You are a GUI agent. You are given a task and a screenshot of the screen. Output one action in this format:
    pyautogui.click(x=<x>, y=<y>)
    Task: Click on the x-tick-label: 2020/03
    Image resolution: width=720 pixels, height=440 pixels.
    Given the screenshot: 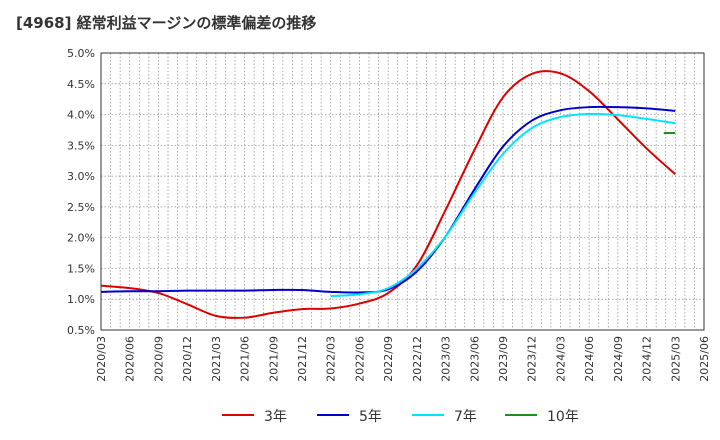 What is the action you would take?
    pyautogui.click(x=101, y=359)
    